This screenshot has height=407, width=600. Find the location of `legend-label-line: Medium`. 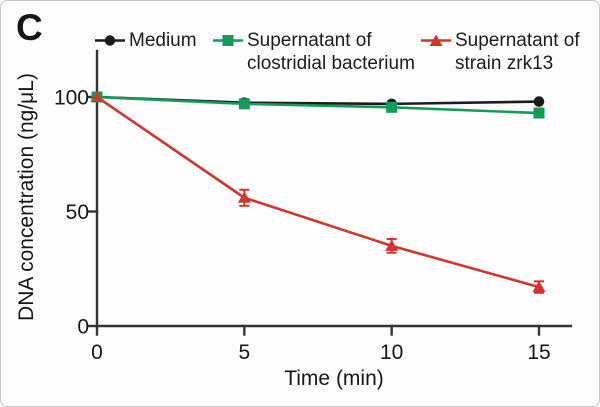

legend-label-line: Medium is located at coordinates (163, 40).